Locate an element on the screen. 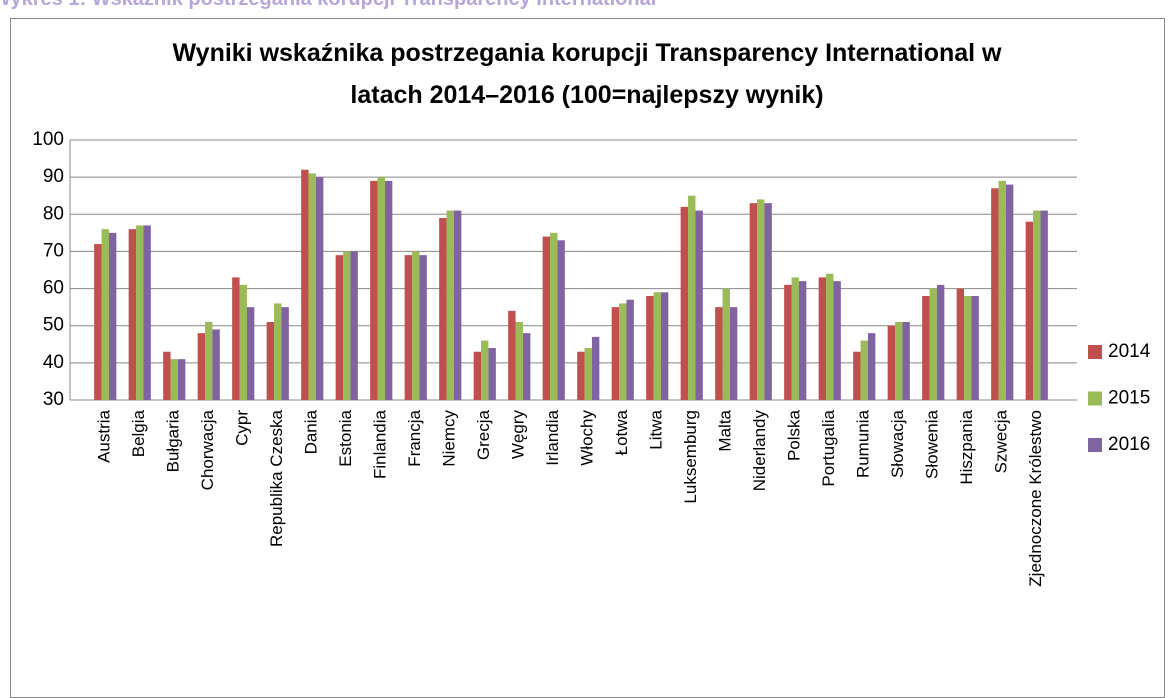 The height and width of the screenshot is (698, 1176). x-tick-label: Niemcy is located at coordinates (449, 438).